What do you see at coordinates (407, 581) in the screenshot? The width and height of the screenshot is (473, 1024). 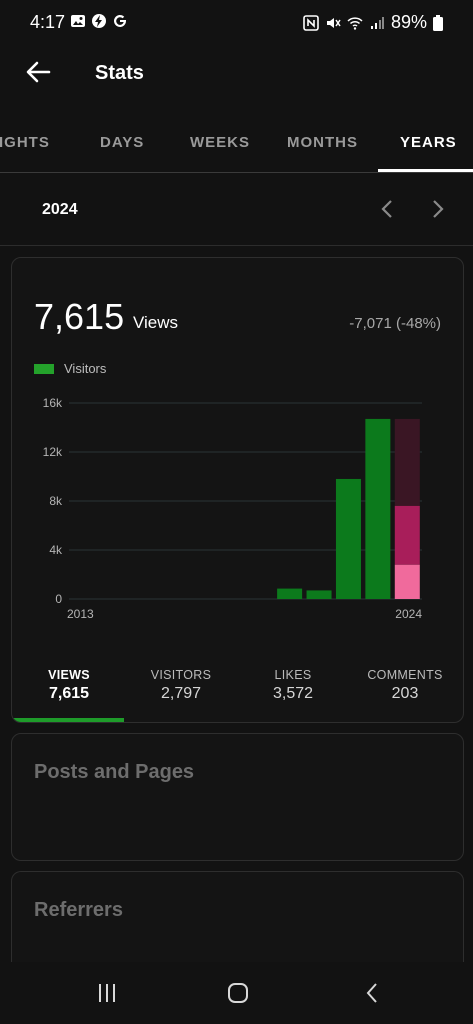 I see `bar-2024` at bounding box center [407, 581].